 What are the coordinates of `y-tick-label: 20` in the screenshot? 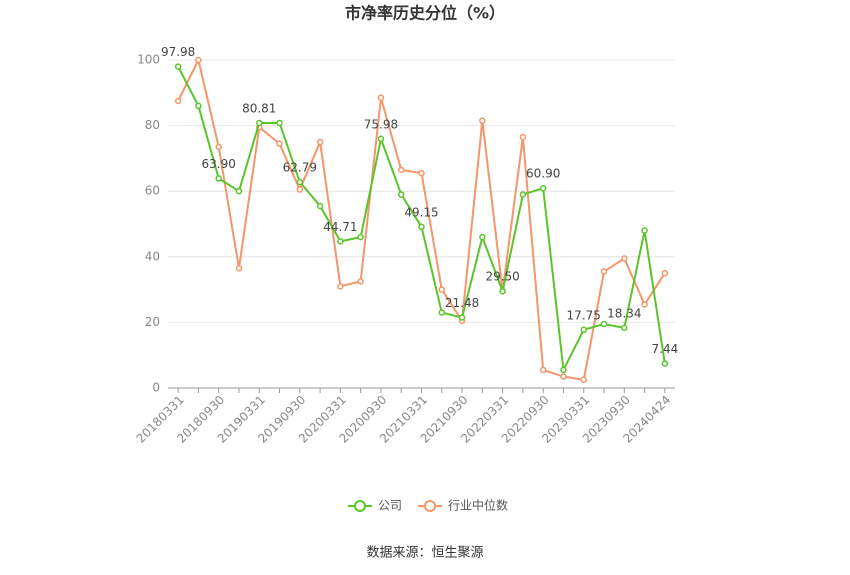 It's located at (152, 322).